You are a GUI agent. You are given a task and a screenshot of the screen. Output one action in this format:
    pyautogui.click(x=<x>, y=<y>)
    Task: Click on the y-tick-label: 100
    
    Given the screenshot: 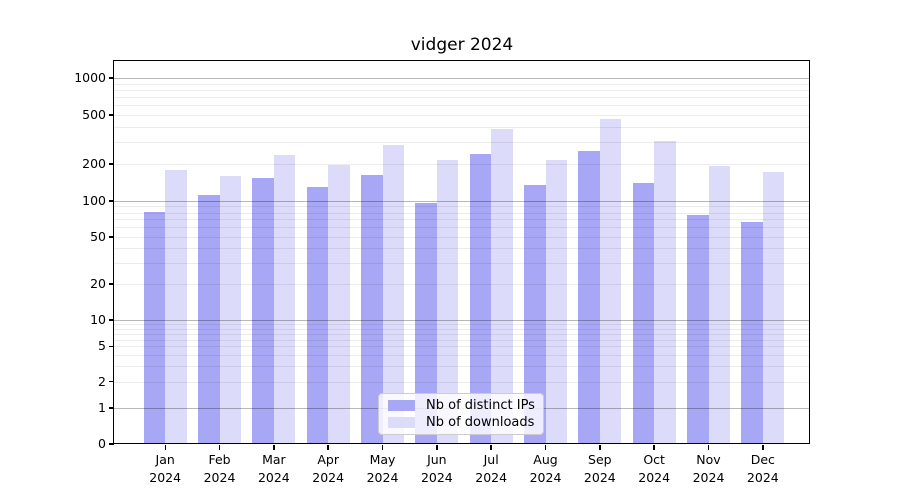 What is the action you would take?
    pyautogui.click(x=94, y=200)
    